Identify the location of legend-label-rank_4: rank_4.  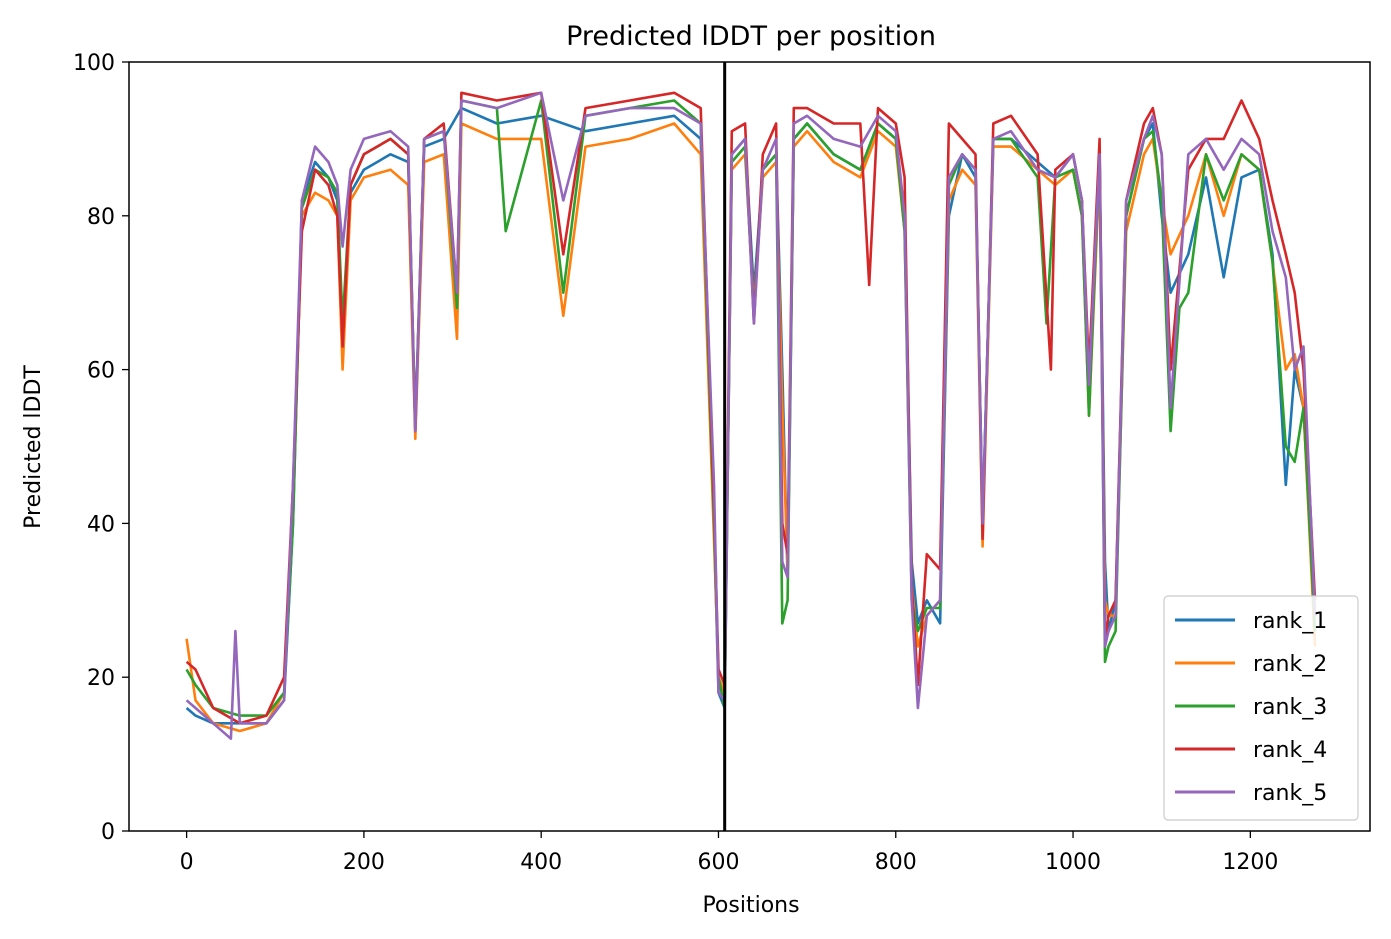
(1290, 750).